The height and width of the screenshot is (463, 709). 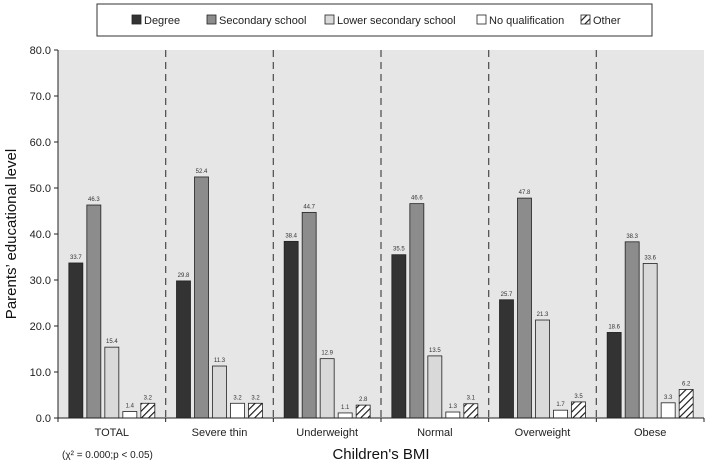 What do you see at coordinates (345, 408) in the screenshot?
I see `data-label: 1.1` at bounding box center [345, 408].